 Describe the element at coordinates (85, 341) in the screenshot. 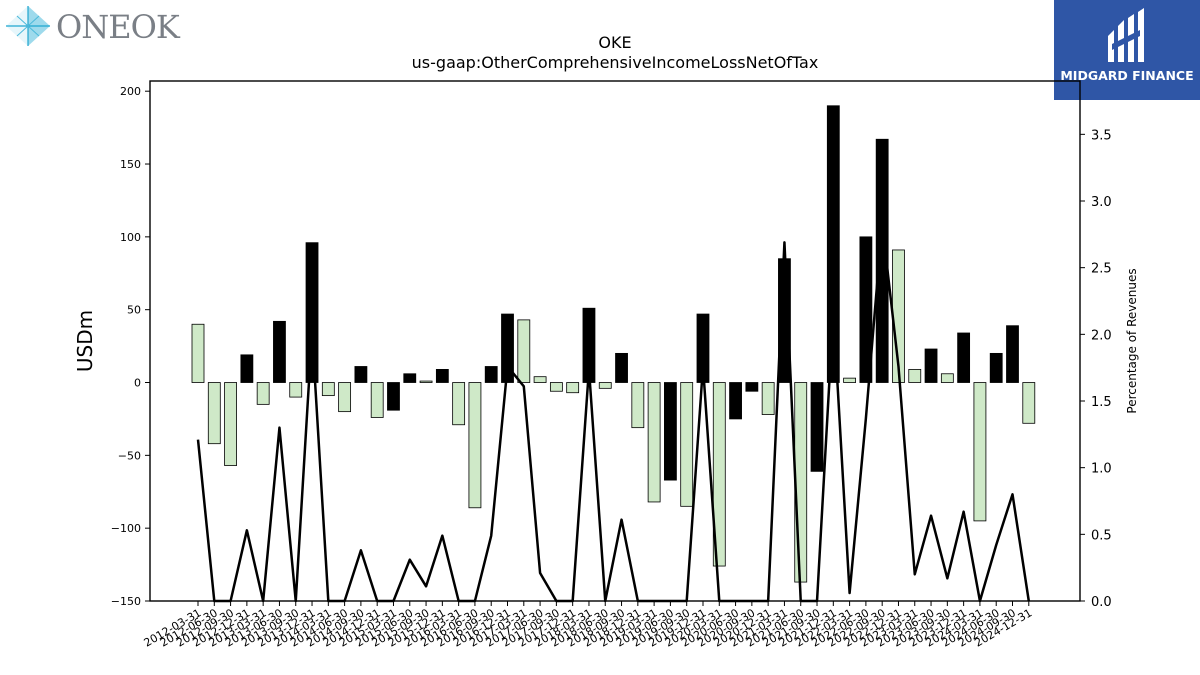

I see `y-axis-label: USDm` at that location.